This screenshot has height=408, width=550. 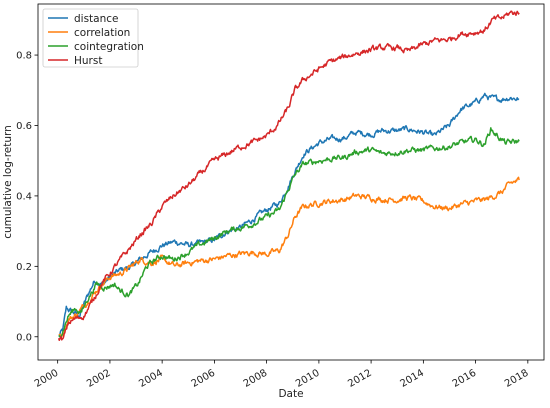 What do you see at coordinates (24, 126) in the screenshot?
I see `y-tick-label: 0.6` at bounding box center [24, 126].